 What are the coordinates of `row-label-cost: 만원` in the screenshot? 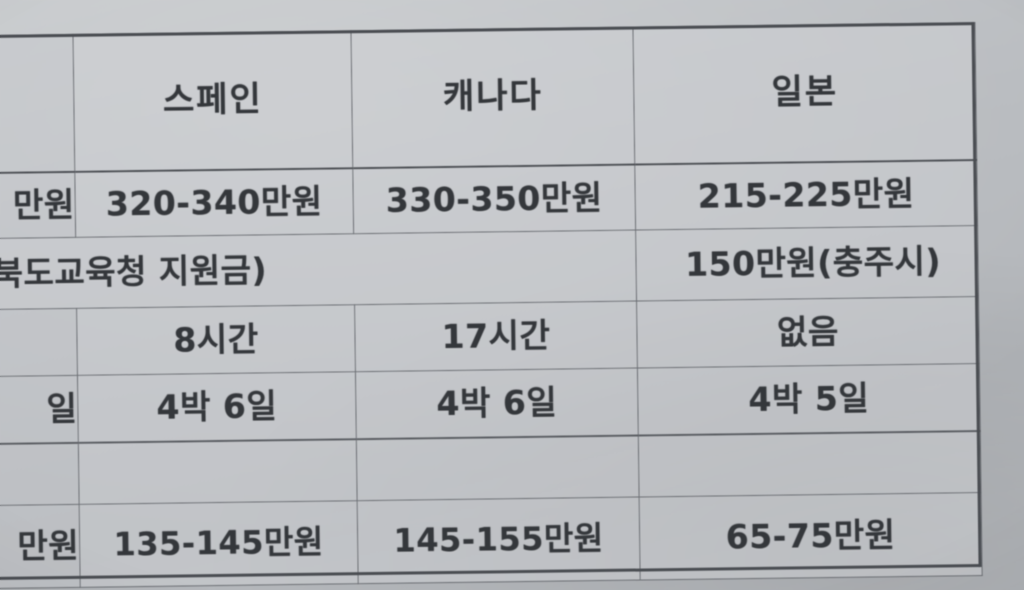 It's located at (38, 205).